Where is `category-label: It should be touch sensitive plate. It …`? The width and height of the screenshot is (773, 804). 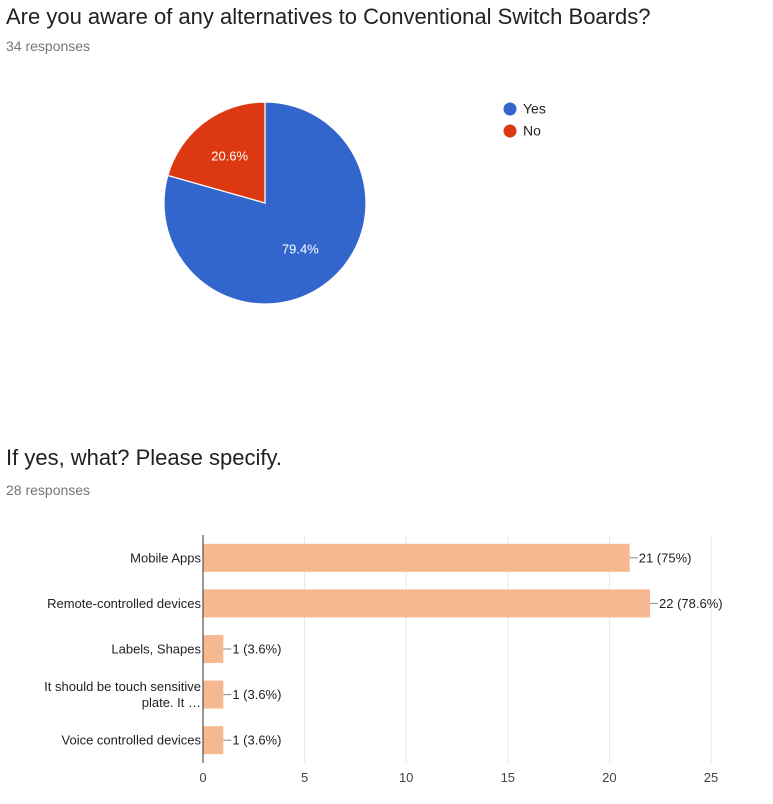
category-label: It should be touch sensitive plate. It … is located at coordinates (122, 694).